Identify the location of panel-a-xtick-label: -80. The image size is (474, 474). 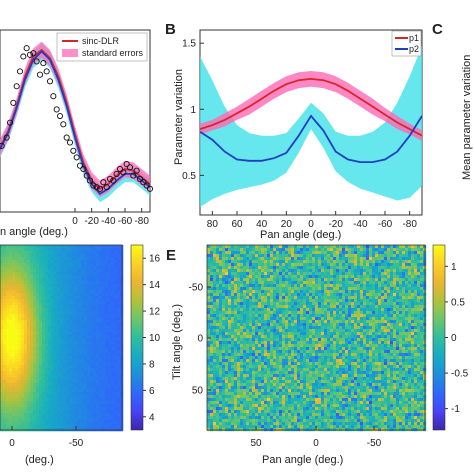
(141, 221).